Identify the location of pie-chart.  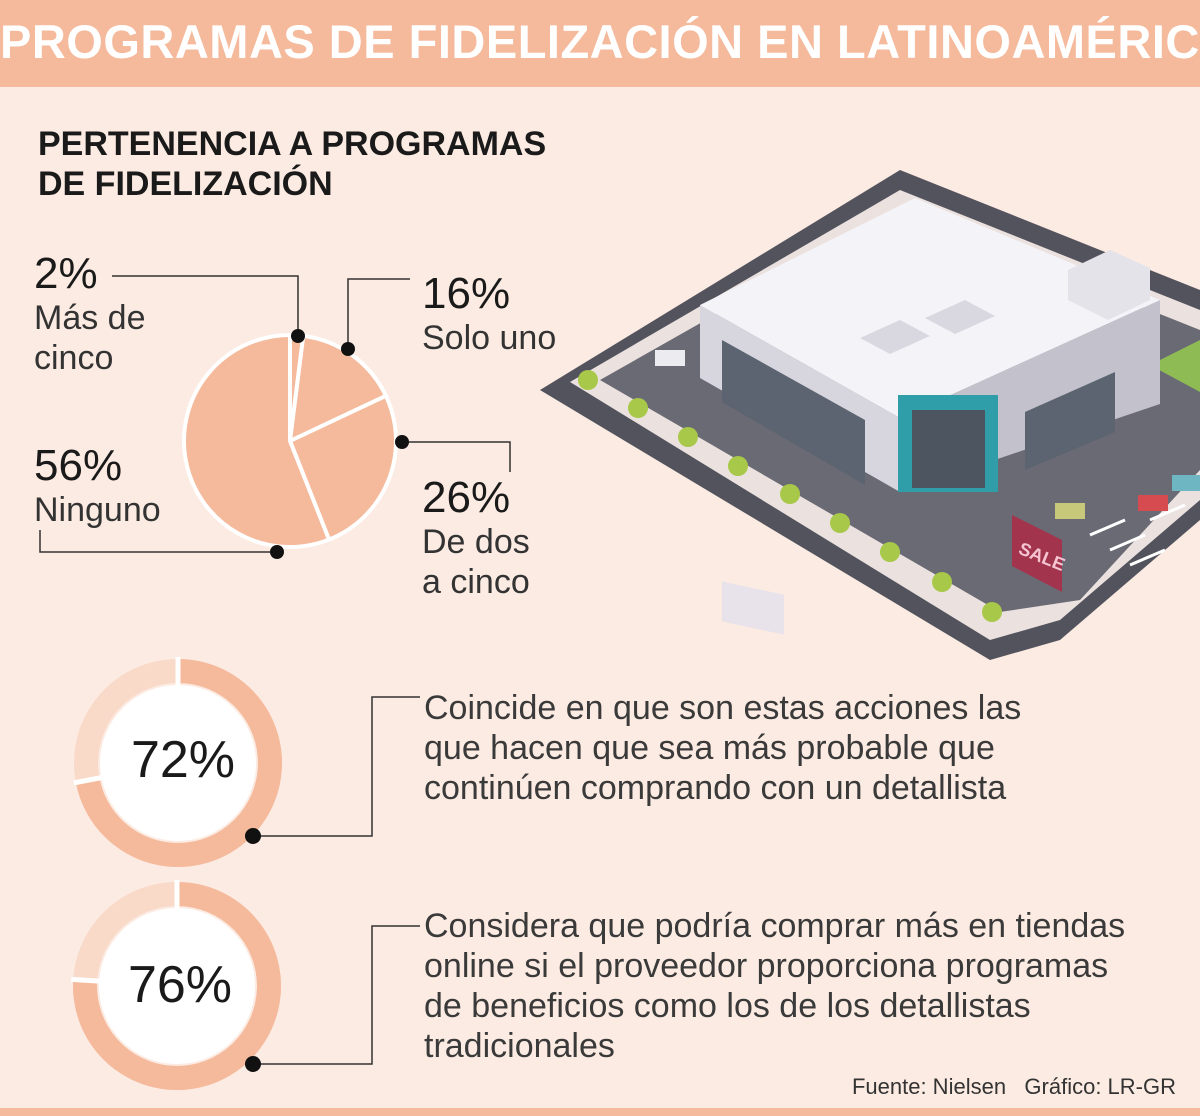
(290, 441).